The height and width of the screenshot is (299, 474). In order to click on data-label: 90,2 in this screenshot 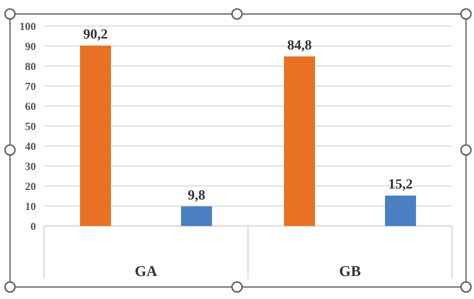, I will do `click(95, 35)`.